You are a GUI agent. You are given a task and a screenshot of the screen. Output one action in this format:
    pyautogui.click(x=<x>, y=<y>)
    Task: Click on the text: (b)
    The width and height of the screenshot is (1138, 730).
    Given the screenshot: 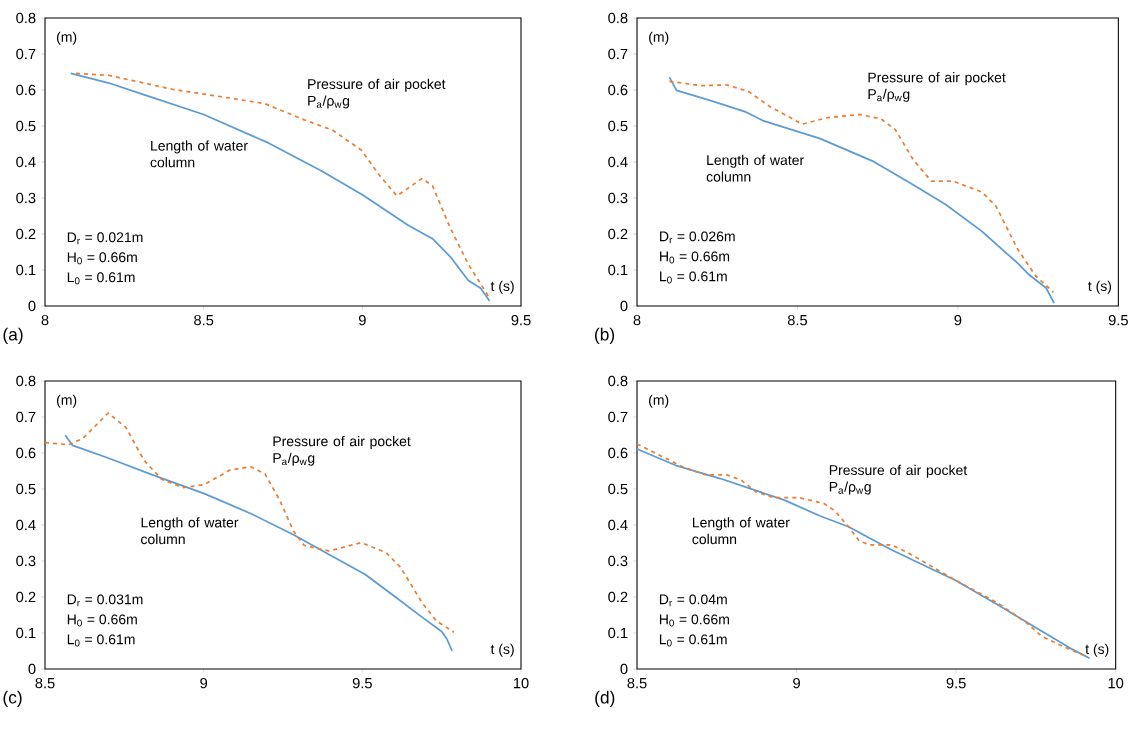 What is the action you would take?
    pyautogui.click(x=605, y=336)
    